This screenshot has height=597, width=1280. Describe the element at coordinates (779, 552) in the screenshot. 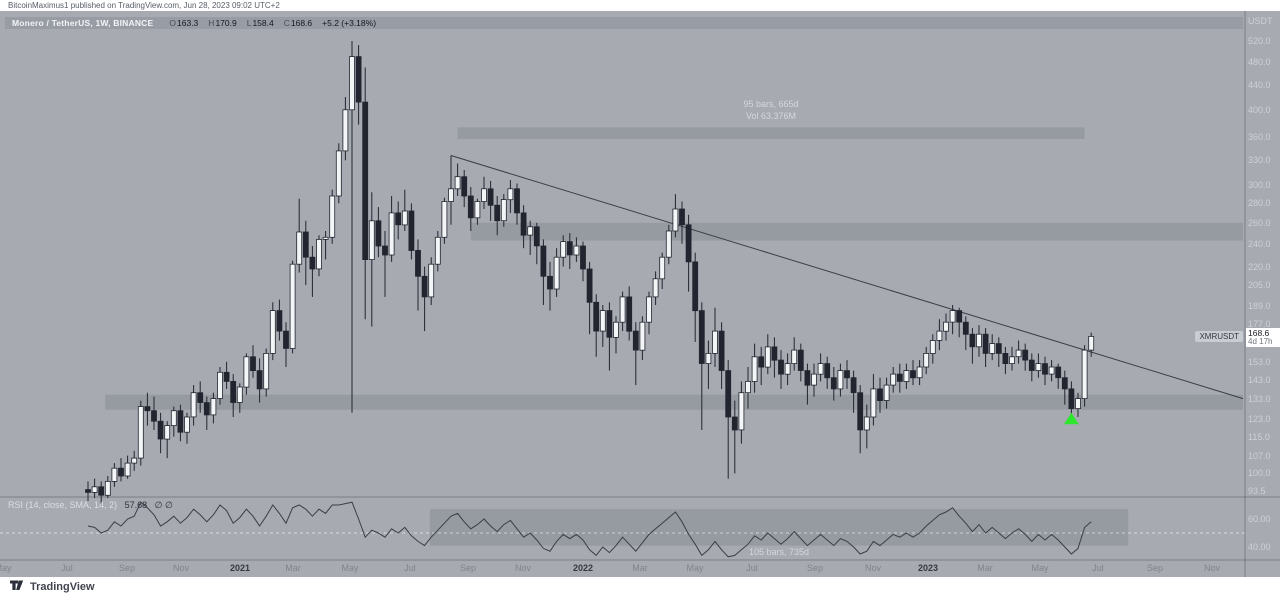

I see `rsi-date-range-label: 105 bars, 735d` at that location.